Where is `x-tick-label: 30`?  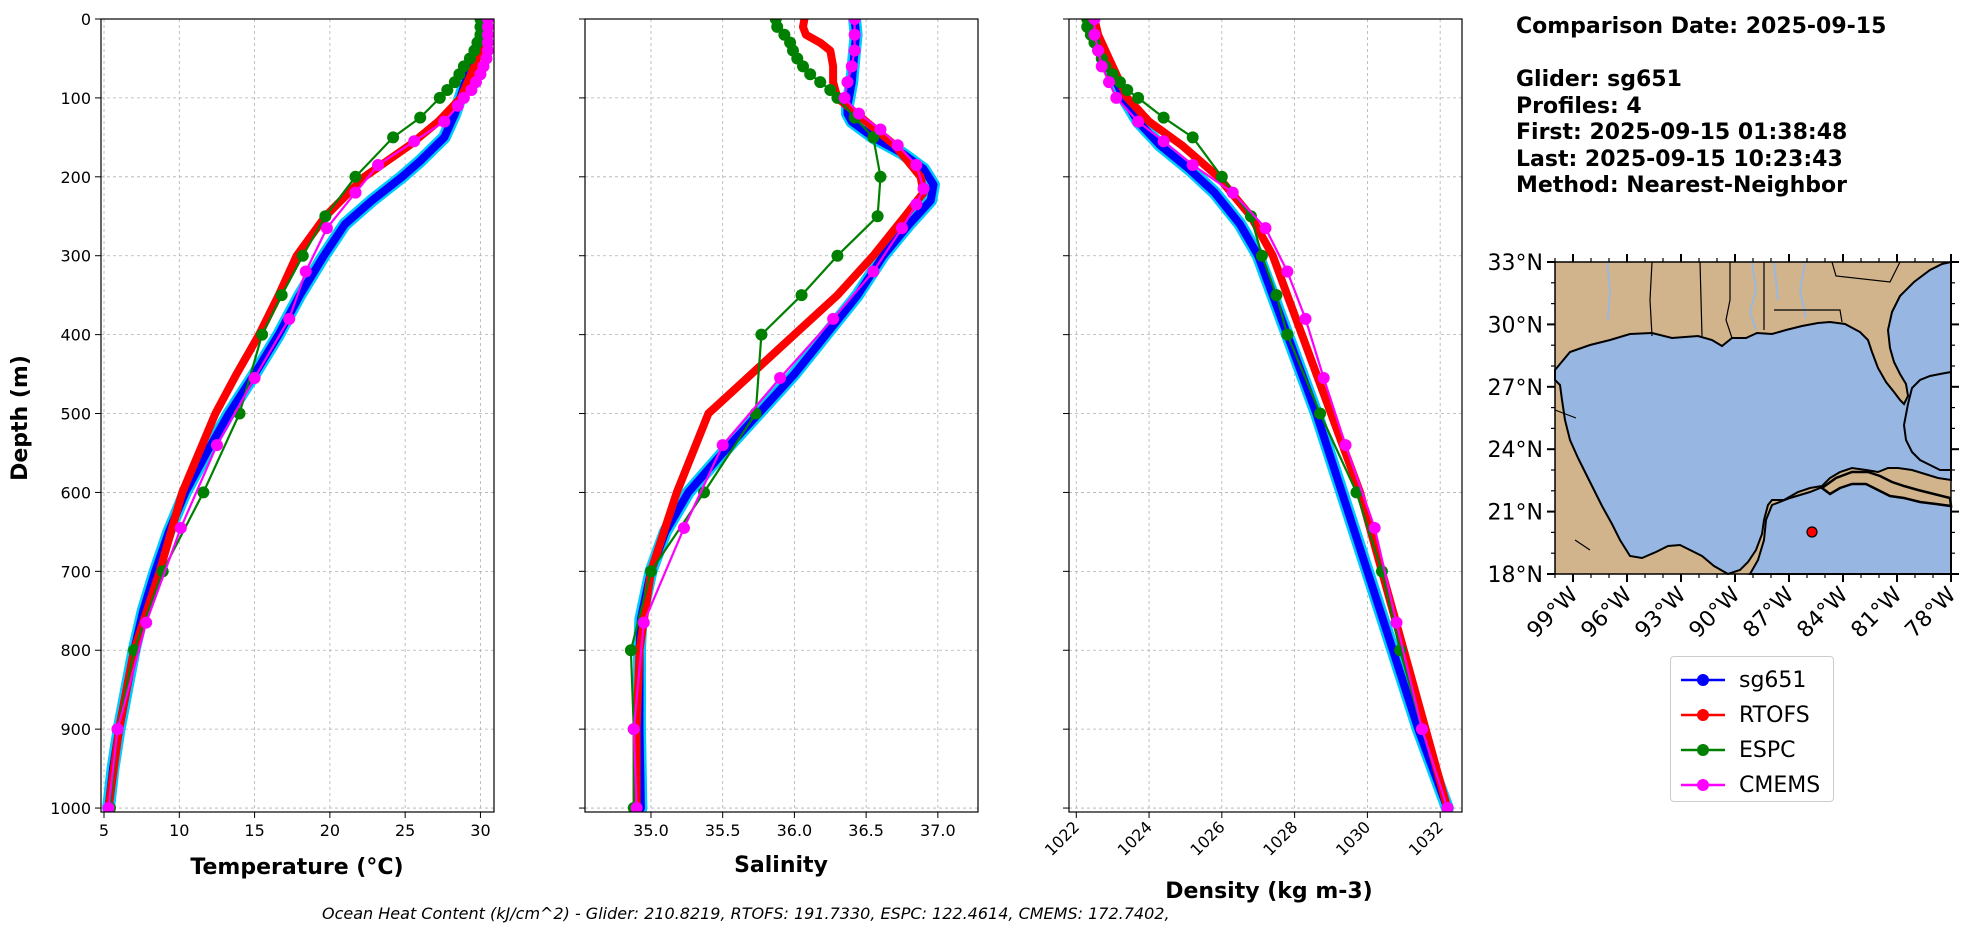 x-tick-label: 30 is located at coordinates (480, 830).